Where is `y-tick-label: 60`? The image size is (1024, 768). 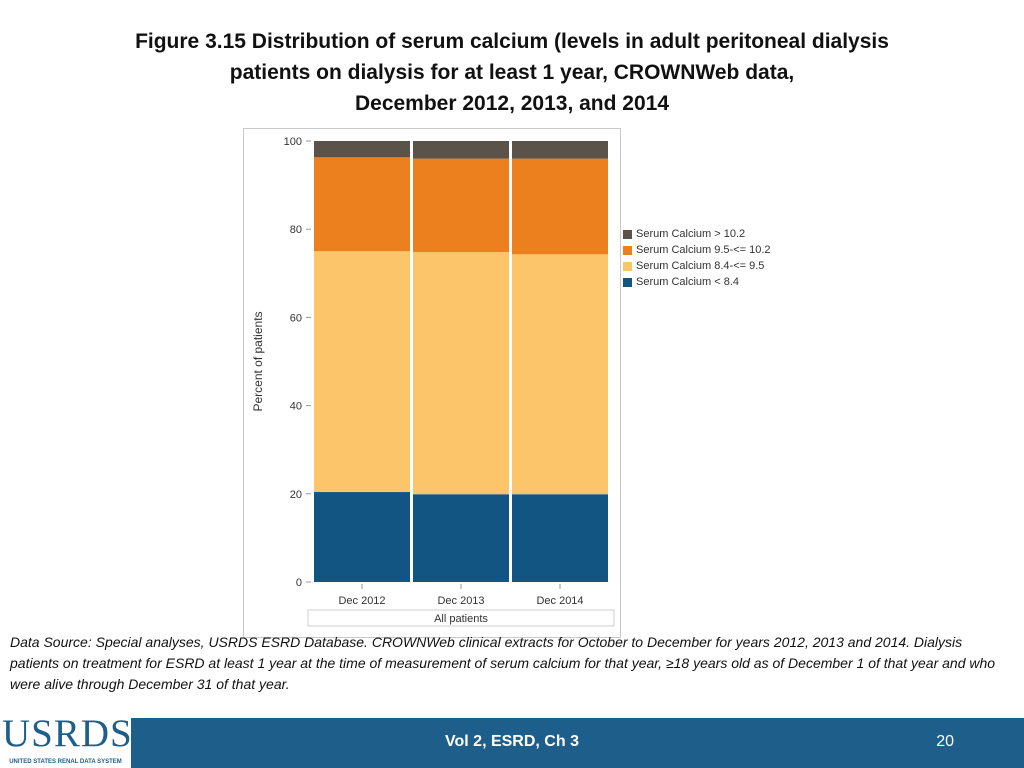 y-tick-label: 60 is located at coordinates (296, 318).